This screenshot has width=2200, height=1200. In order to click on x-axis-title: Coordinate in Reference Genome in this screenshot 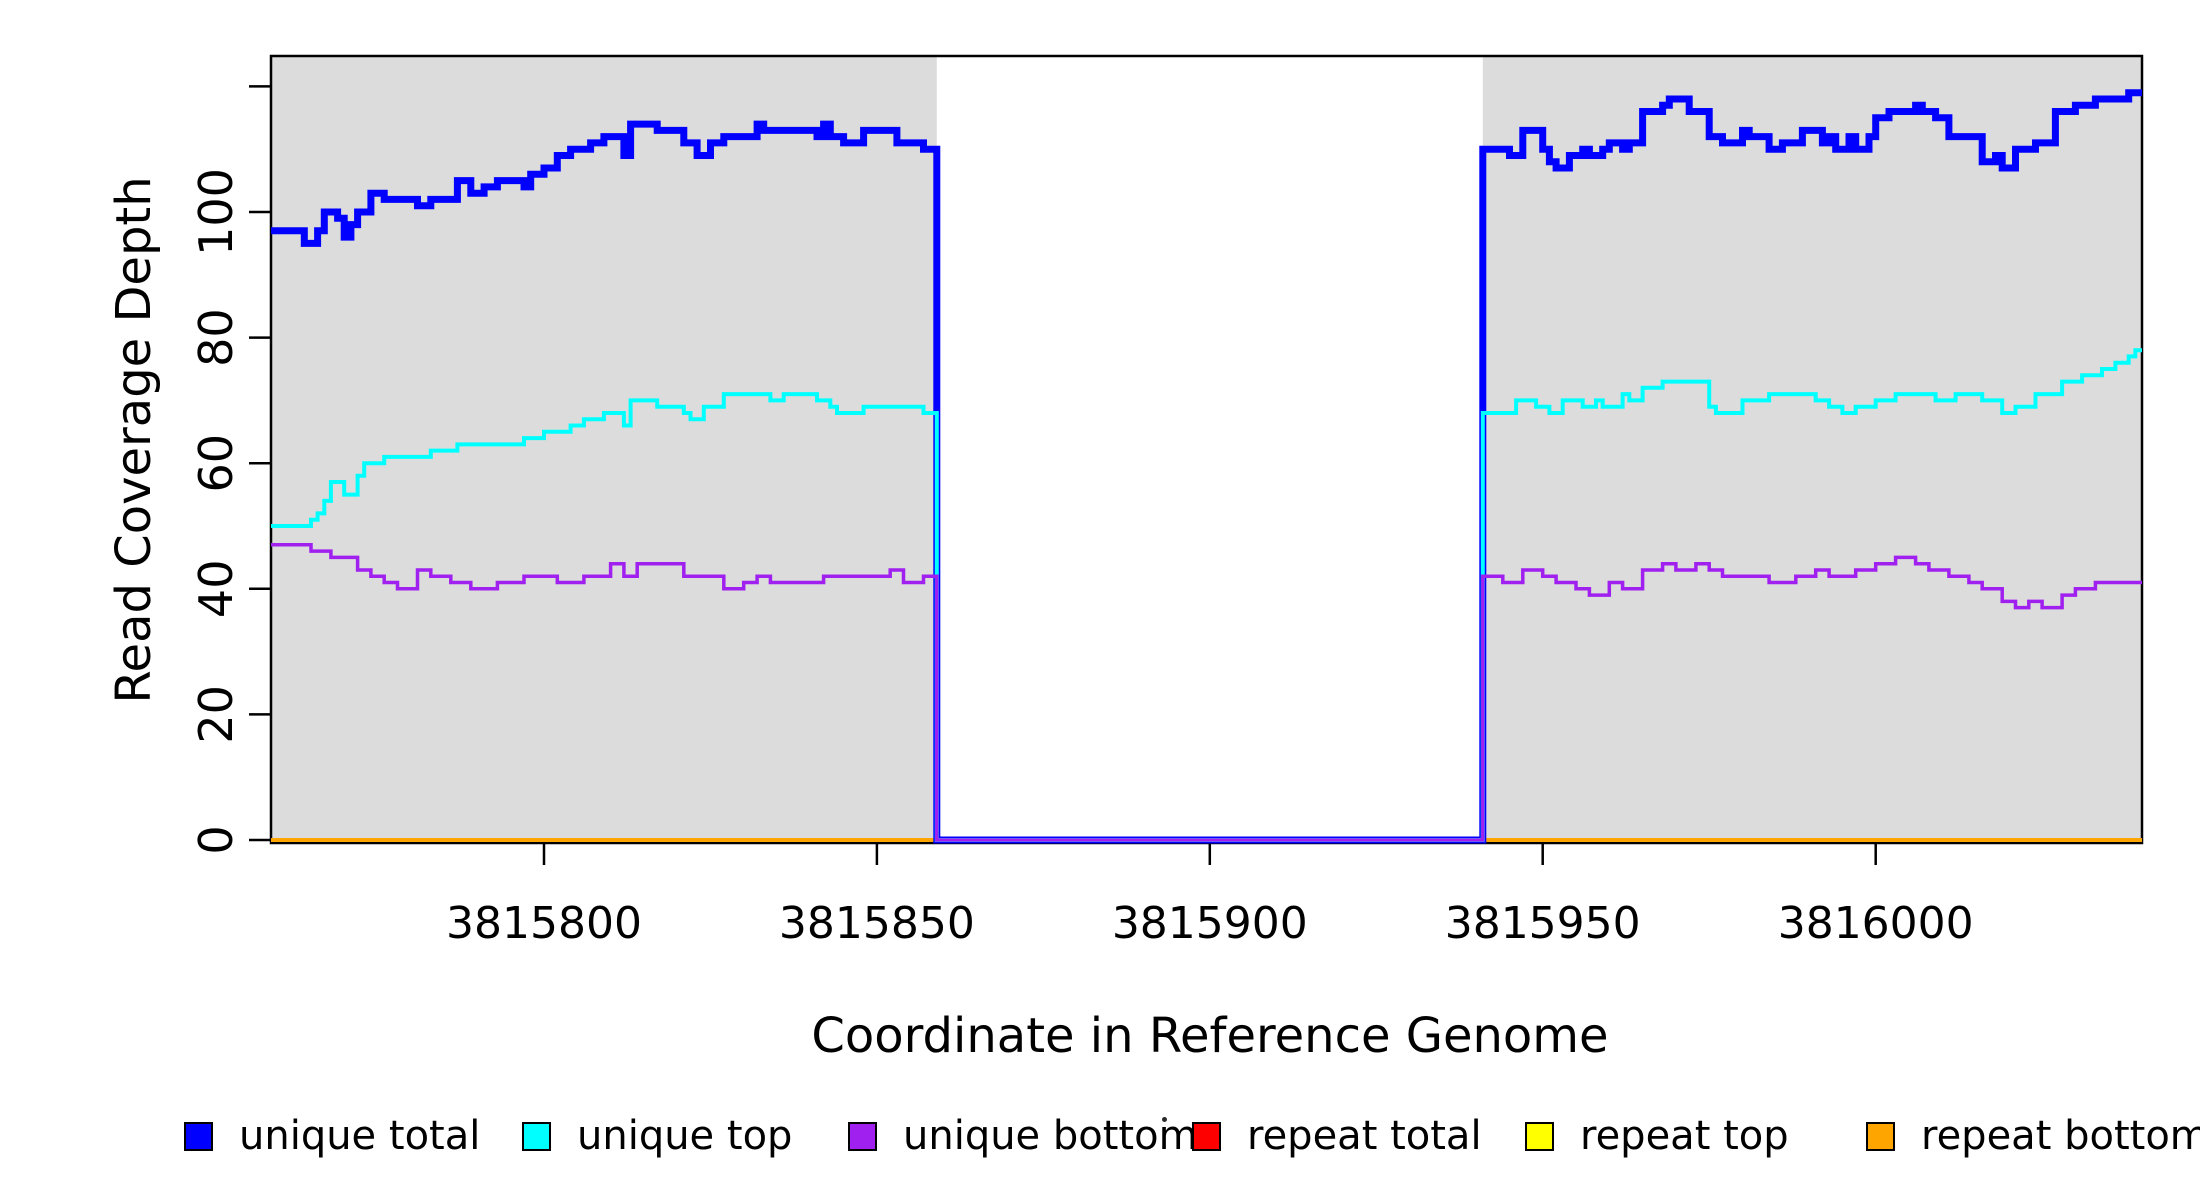, I will do `click(1209, 1036)`.